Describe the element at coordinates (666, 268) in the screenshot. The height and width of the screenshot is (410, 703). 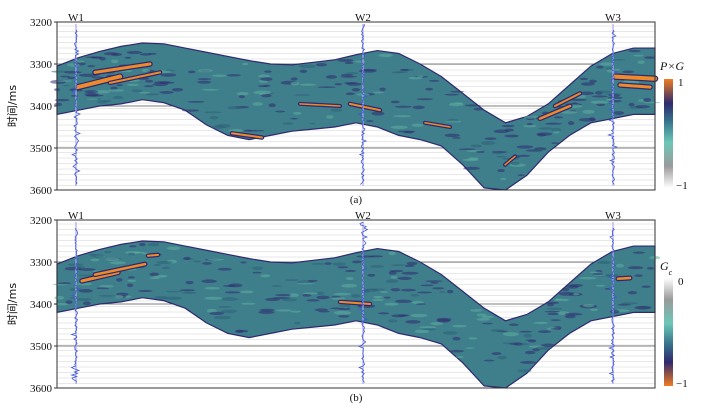
I see `panel-b-colorbar-title: Gc` at that location.